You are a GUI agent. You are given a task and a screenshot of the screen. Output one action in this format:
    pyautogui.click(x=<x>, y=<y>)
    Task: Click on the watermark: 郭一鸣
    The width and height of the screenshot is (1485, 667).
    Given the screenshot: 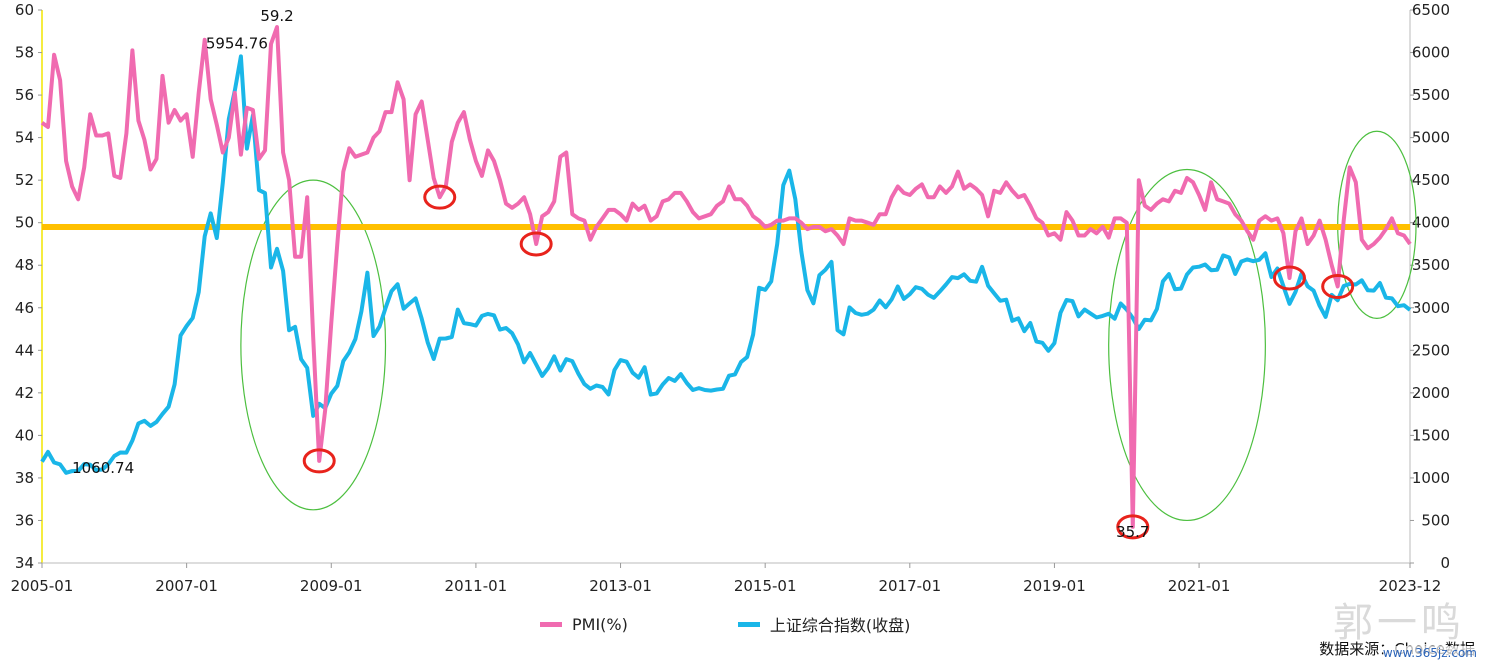 What is the action you would take?
    pyautogui.click(x=1399, y=623)
    